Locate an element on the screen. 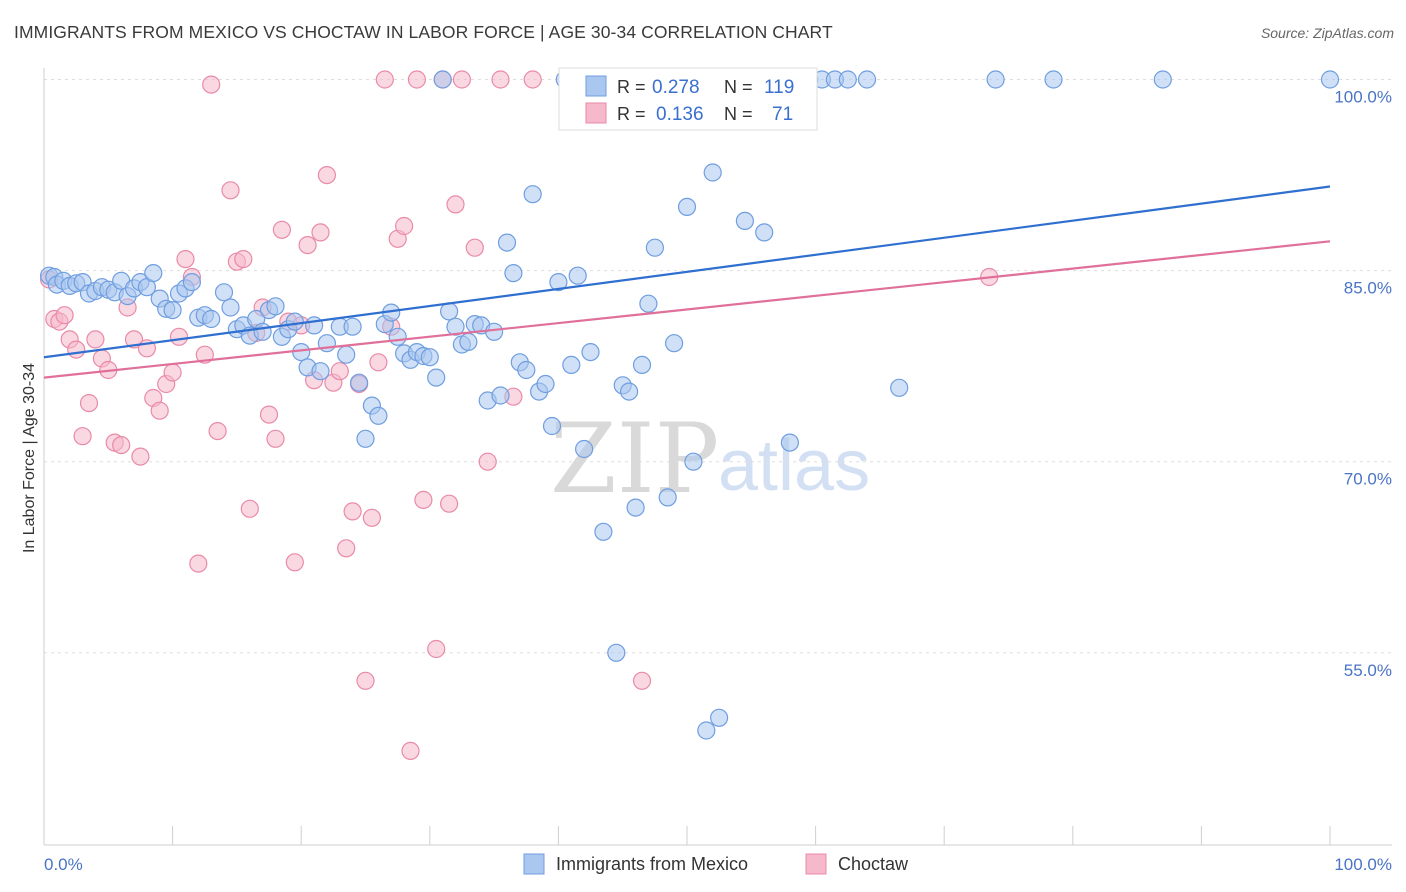  x-tick-label-max: 100.0% is located at coordinates (1363, 864).